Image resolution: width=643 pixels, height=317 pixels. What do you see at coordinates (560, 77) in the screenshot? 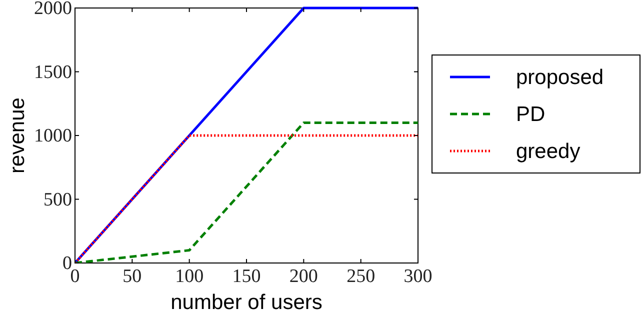
I see `legend-label: proposed` at bounding box center [560, 77].